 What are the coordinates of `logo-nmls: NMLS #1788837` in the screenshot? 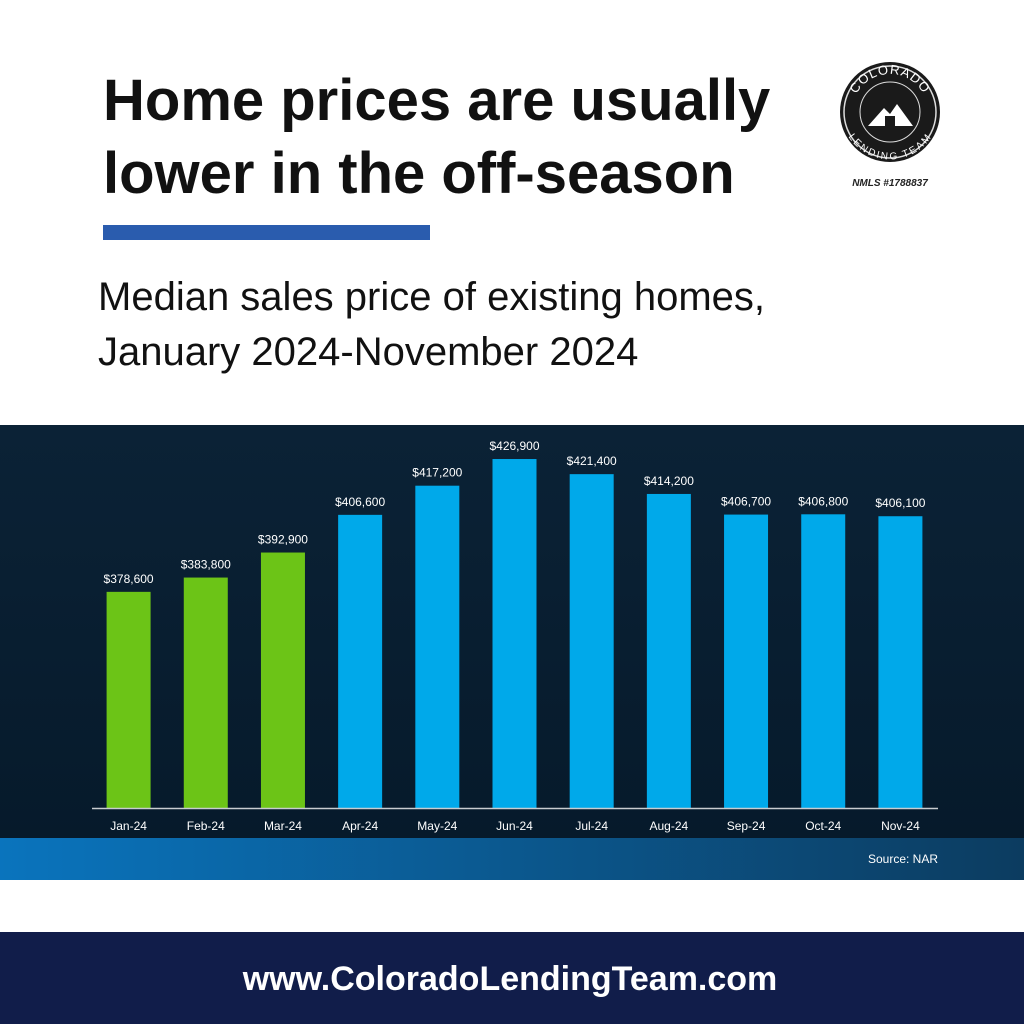 It's located at (890, 183).